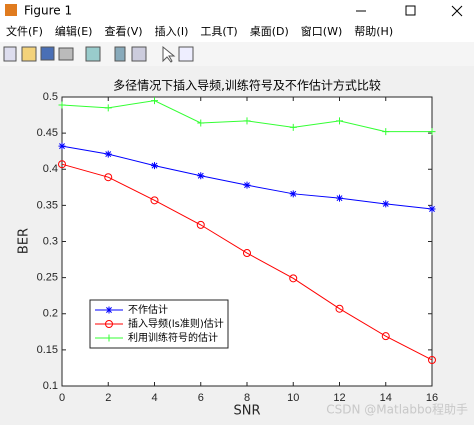  What do you see at coordinates (410, 10) in the screenshot?
I see `maximize-button` at bounding box center [410, 10].